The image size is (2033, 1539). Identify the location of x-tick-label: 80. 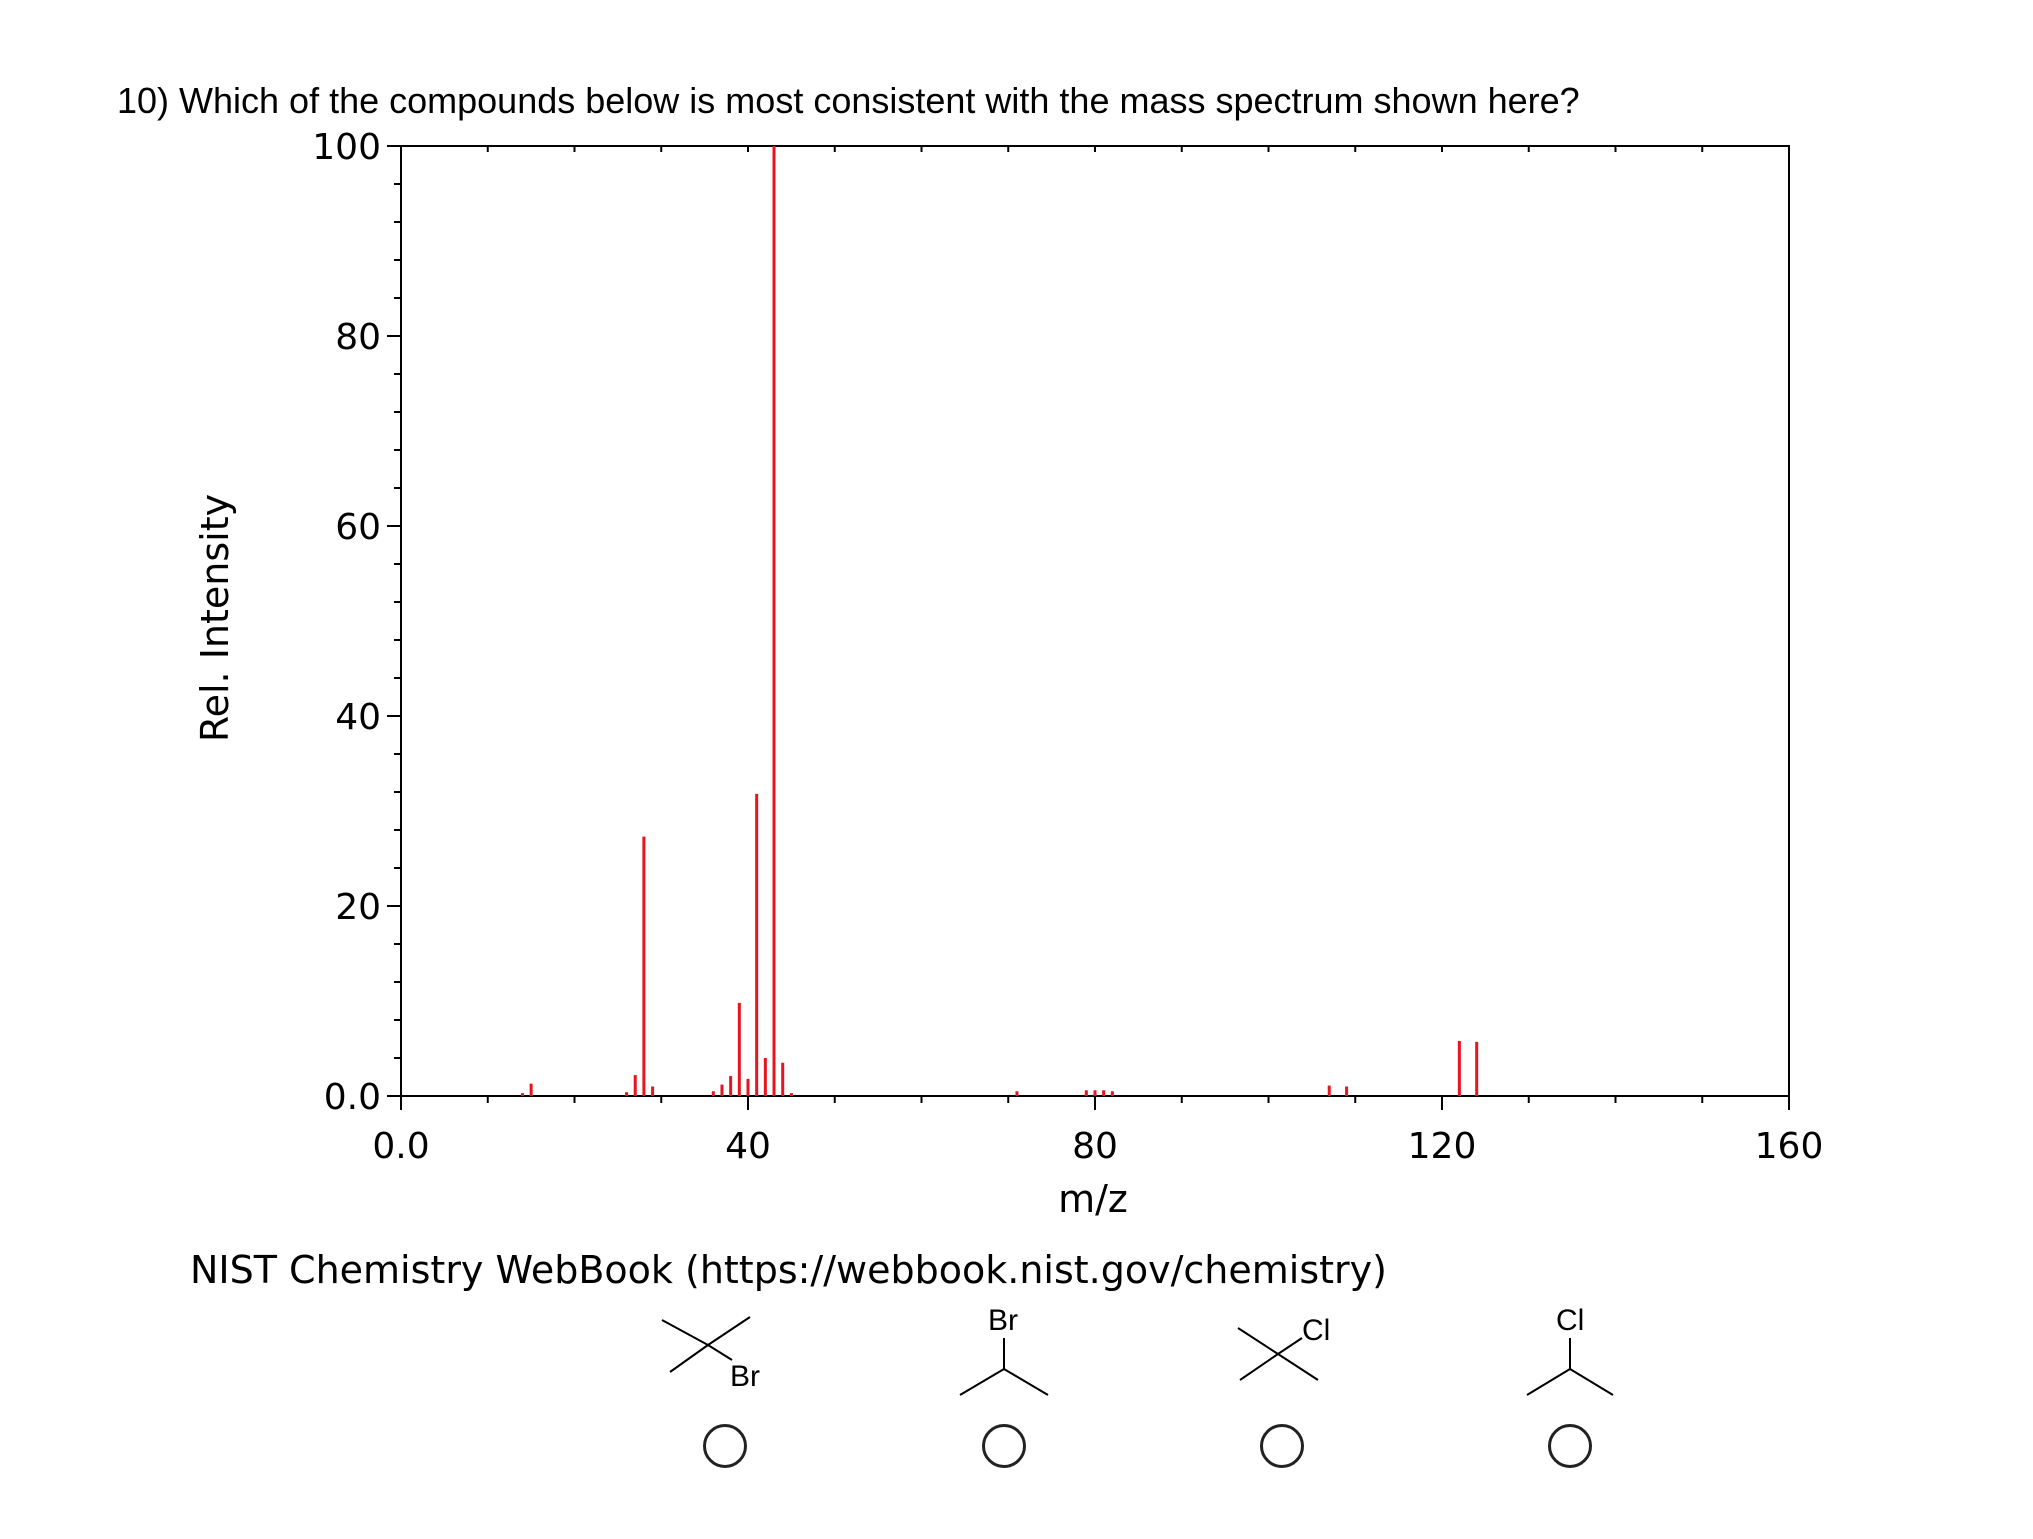
(1095, 1146).